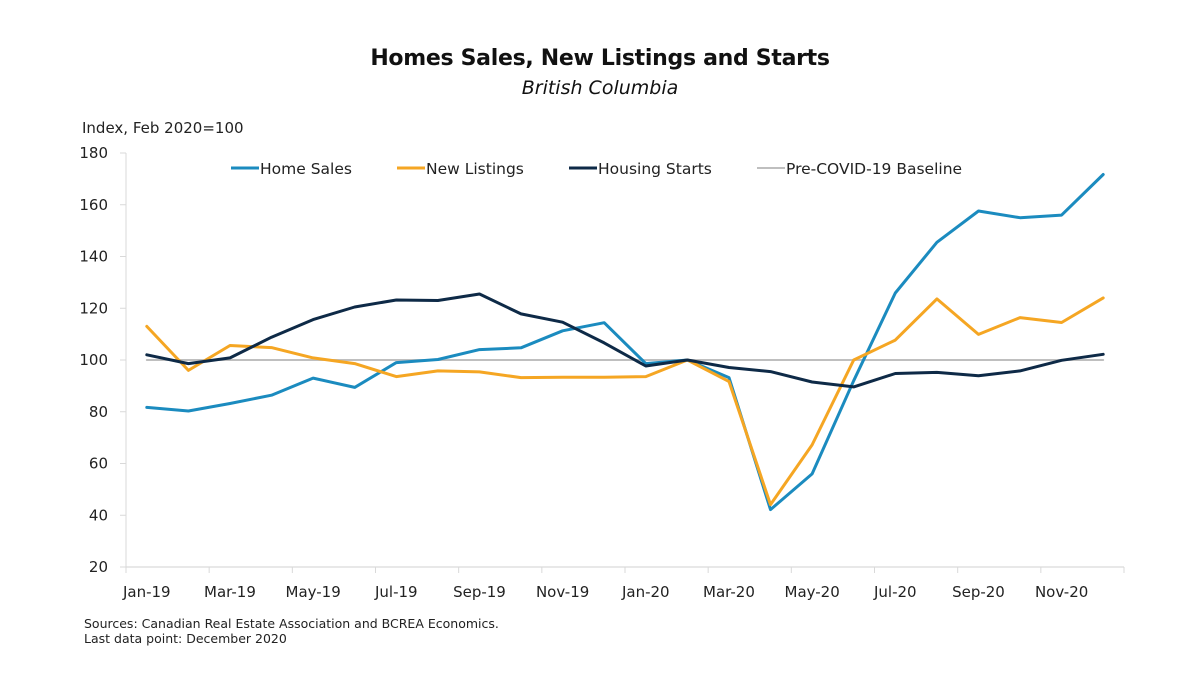 The image size is (1200, 675). I want to click on legend-label: Home Sales, so click(306, 169).